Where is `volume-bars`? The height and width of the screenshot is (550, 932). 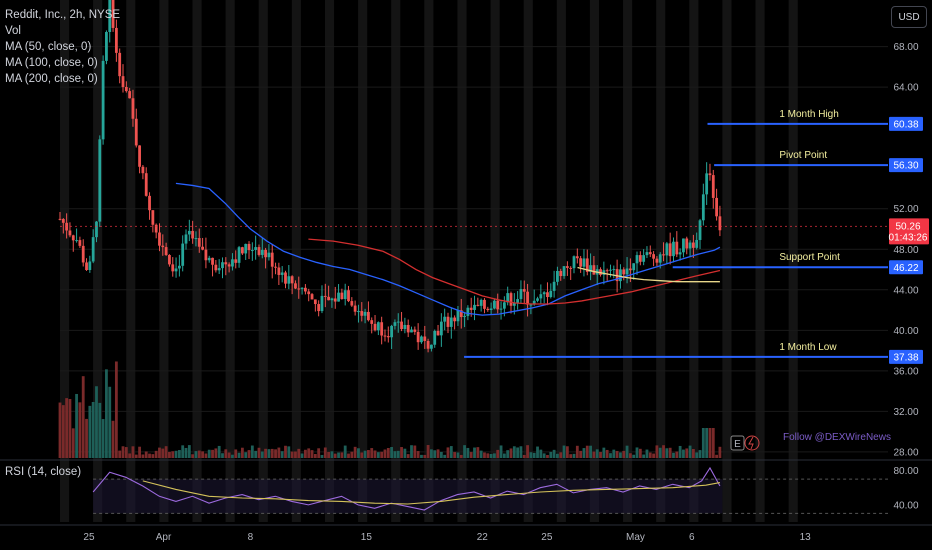
volume-bars is located at coordinates (390, 409).